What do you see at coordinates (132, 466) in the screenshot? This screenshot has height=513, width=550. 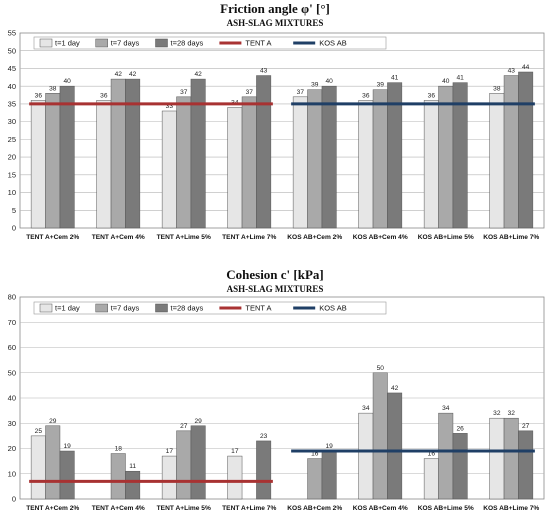 I see `data-label-t-28-days-tent-a-cem-4: 11` at bounding box center [132, 466].